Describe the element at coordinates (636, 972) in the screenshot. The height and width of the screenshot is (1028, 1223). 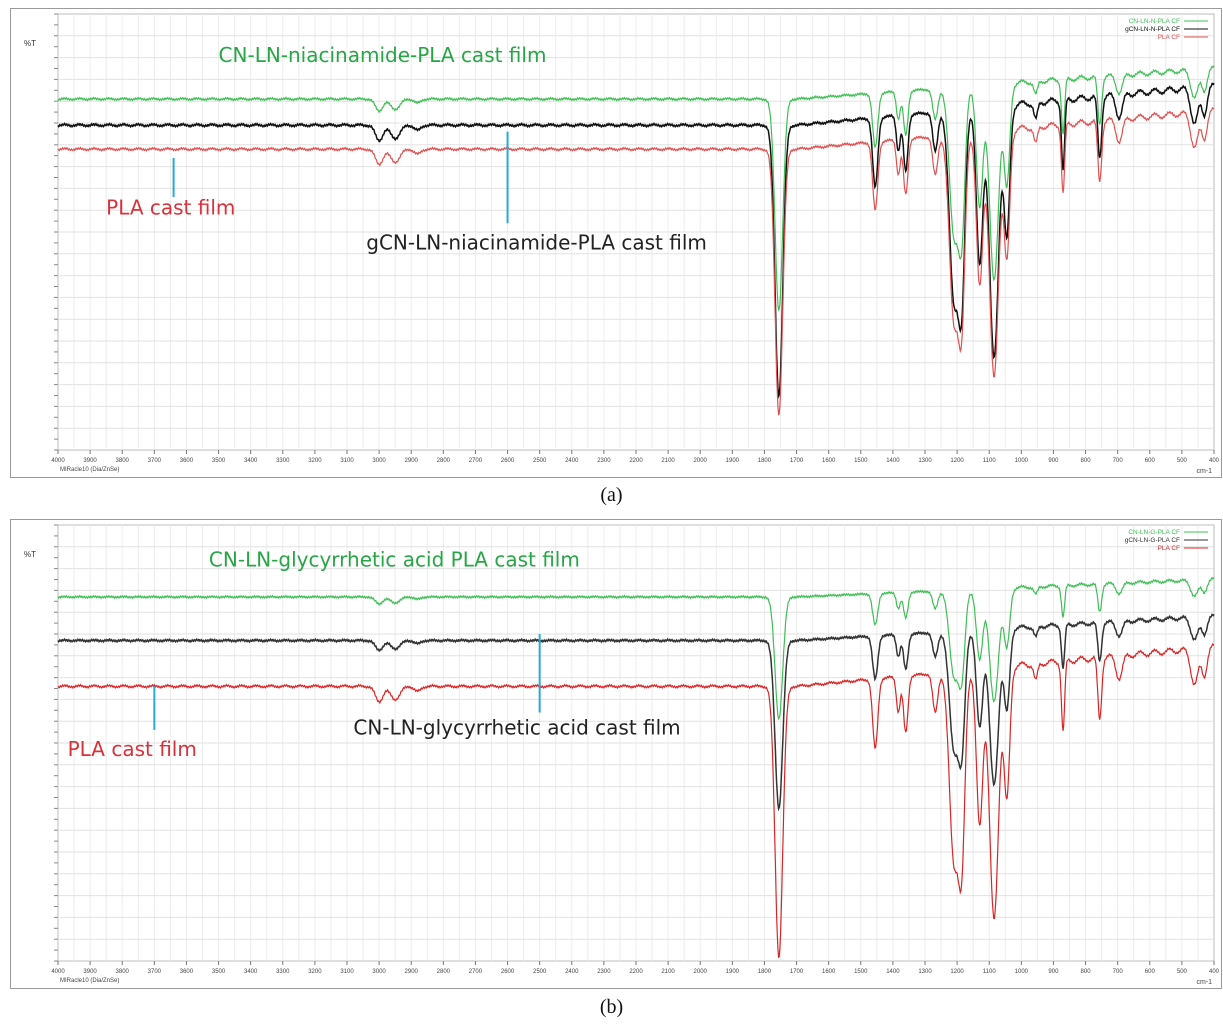
I see `x-tick-label: 2200` at that location.